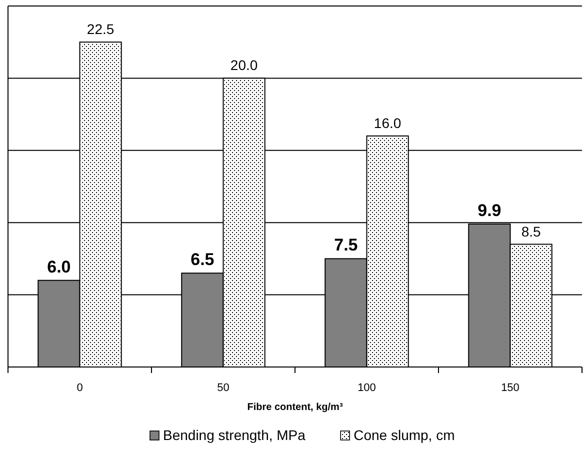  What do you see at coordinates (367, 388) in the screenshot?
I see `x-tick-label: 100` at bounding box center [367, 388].